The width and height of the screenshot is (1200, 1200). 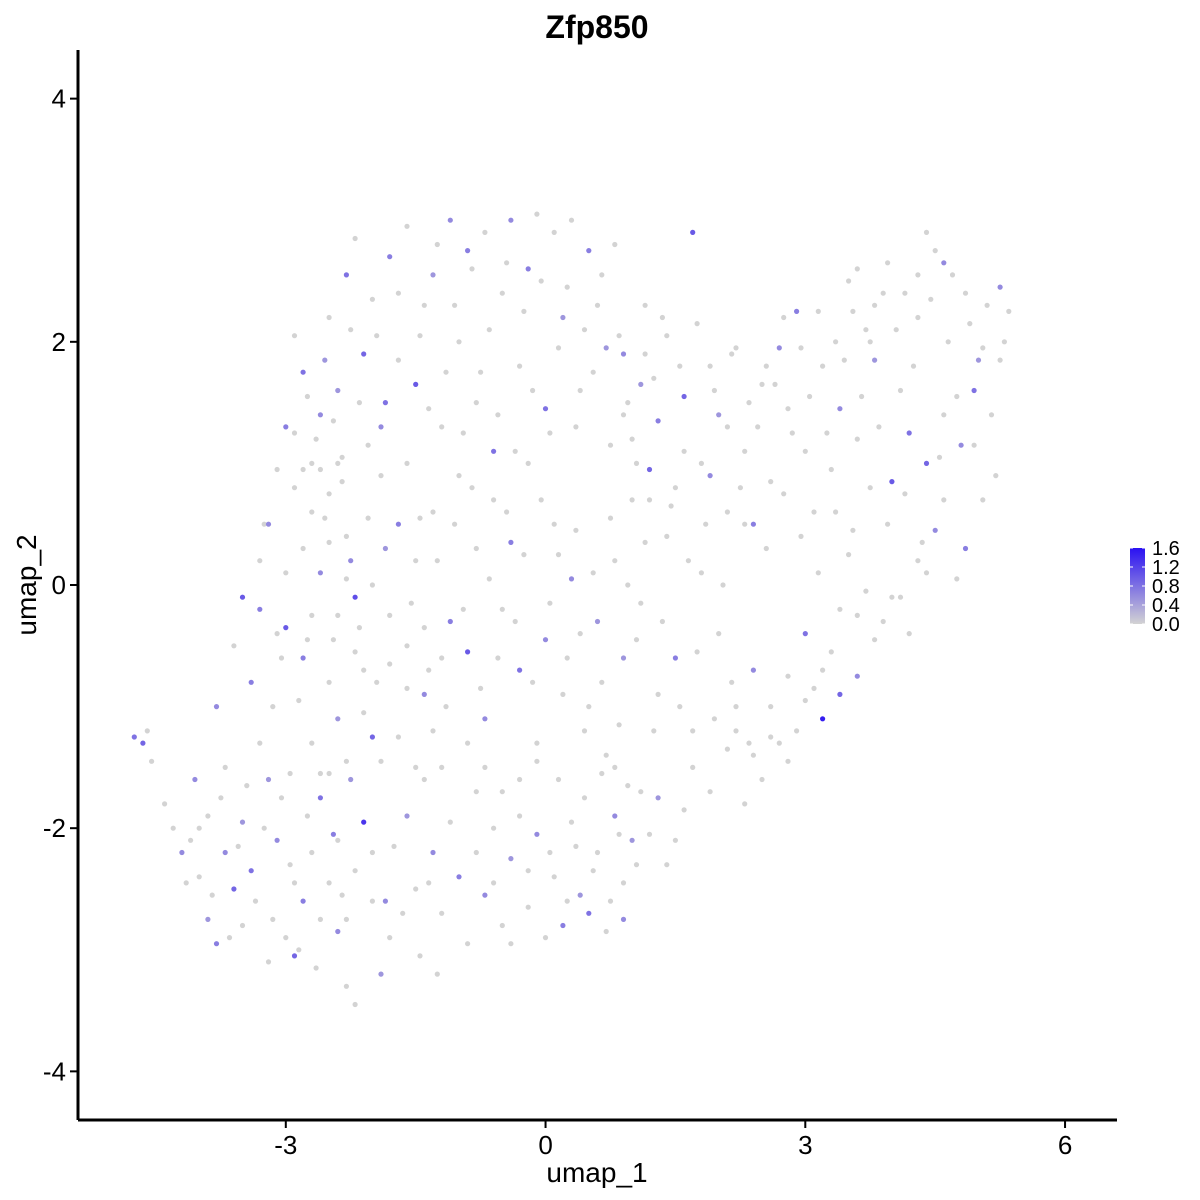 I want to click on y-tick-label: 4, so click(x=59, y=99).